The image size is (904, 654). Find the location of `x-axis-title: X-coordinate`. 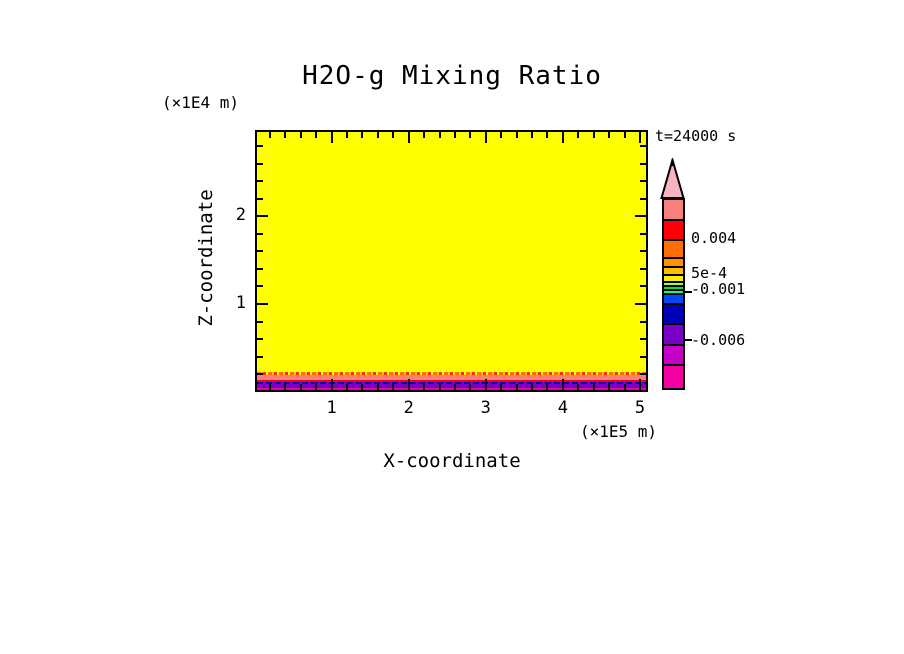

x-axis-title: X-coordinate is located at coordinates (452, 461).